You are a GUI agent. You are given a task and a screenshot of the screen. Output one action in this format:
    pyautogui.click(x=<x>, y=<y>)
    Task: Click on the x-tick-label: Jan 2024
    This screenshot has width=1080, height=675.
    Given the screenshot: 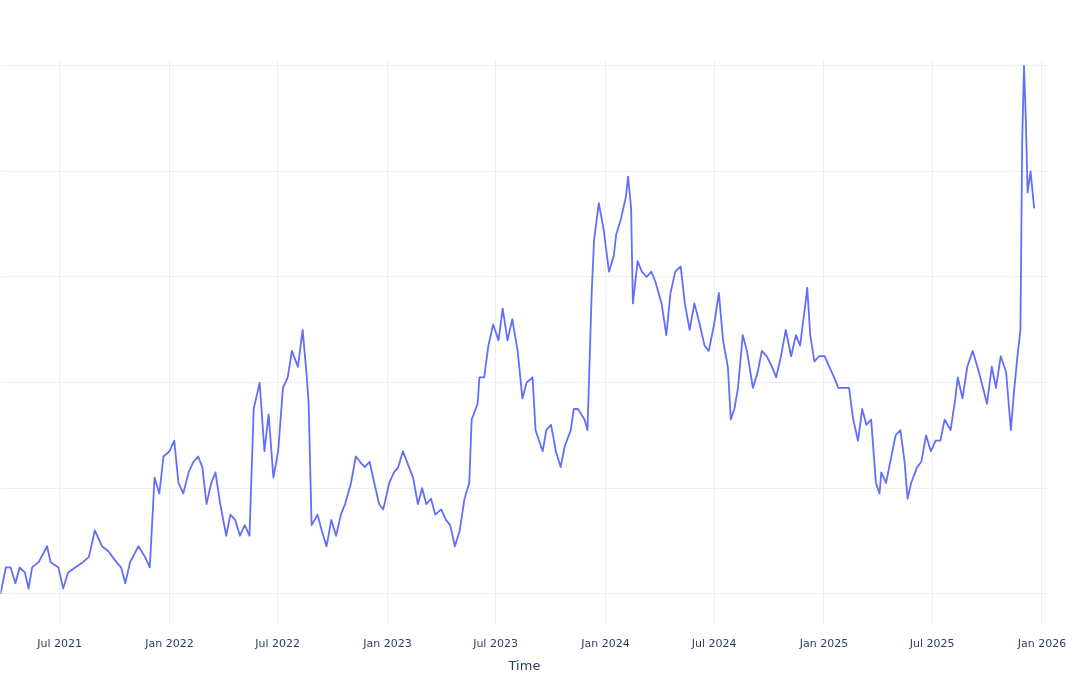 What is the action you would take?
    pyautogui.click(x=605, y=643)
    